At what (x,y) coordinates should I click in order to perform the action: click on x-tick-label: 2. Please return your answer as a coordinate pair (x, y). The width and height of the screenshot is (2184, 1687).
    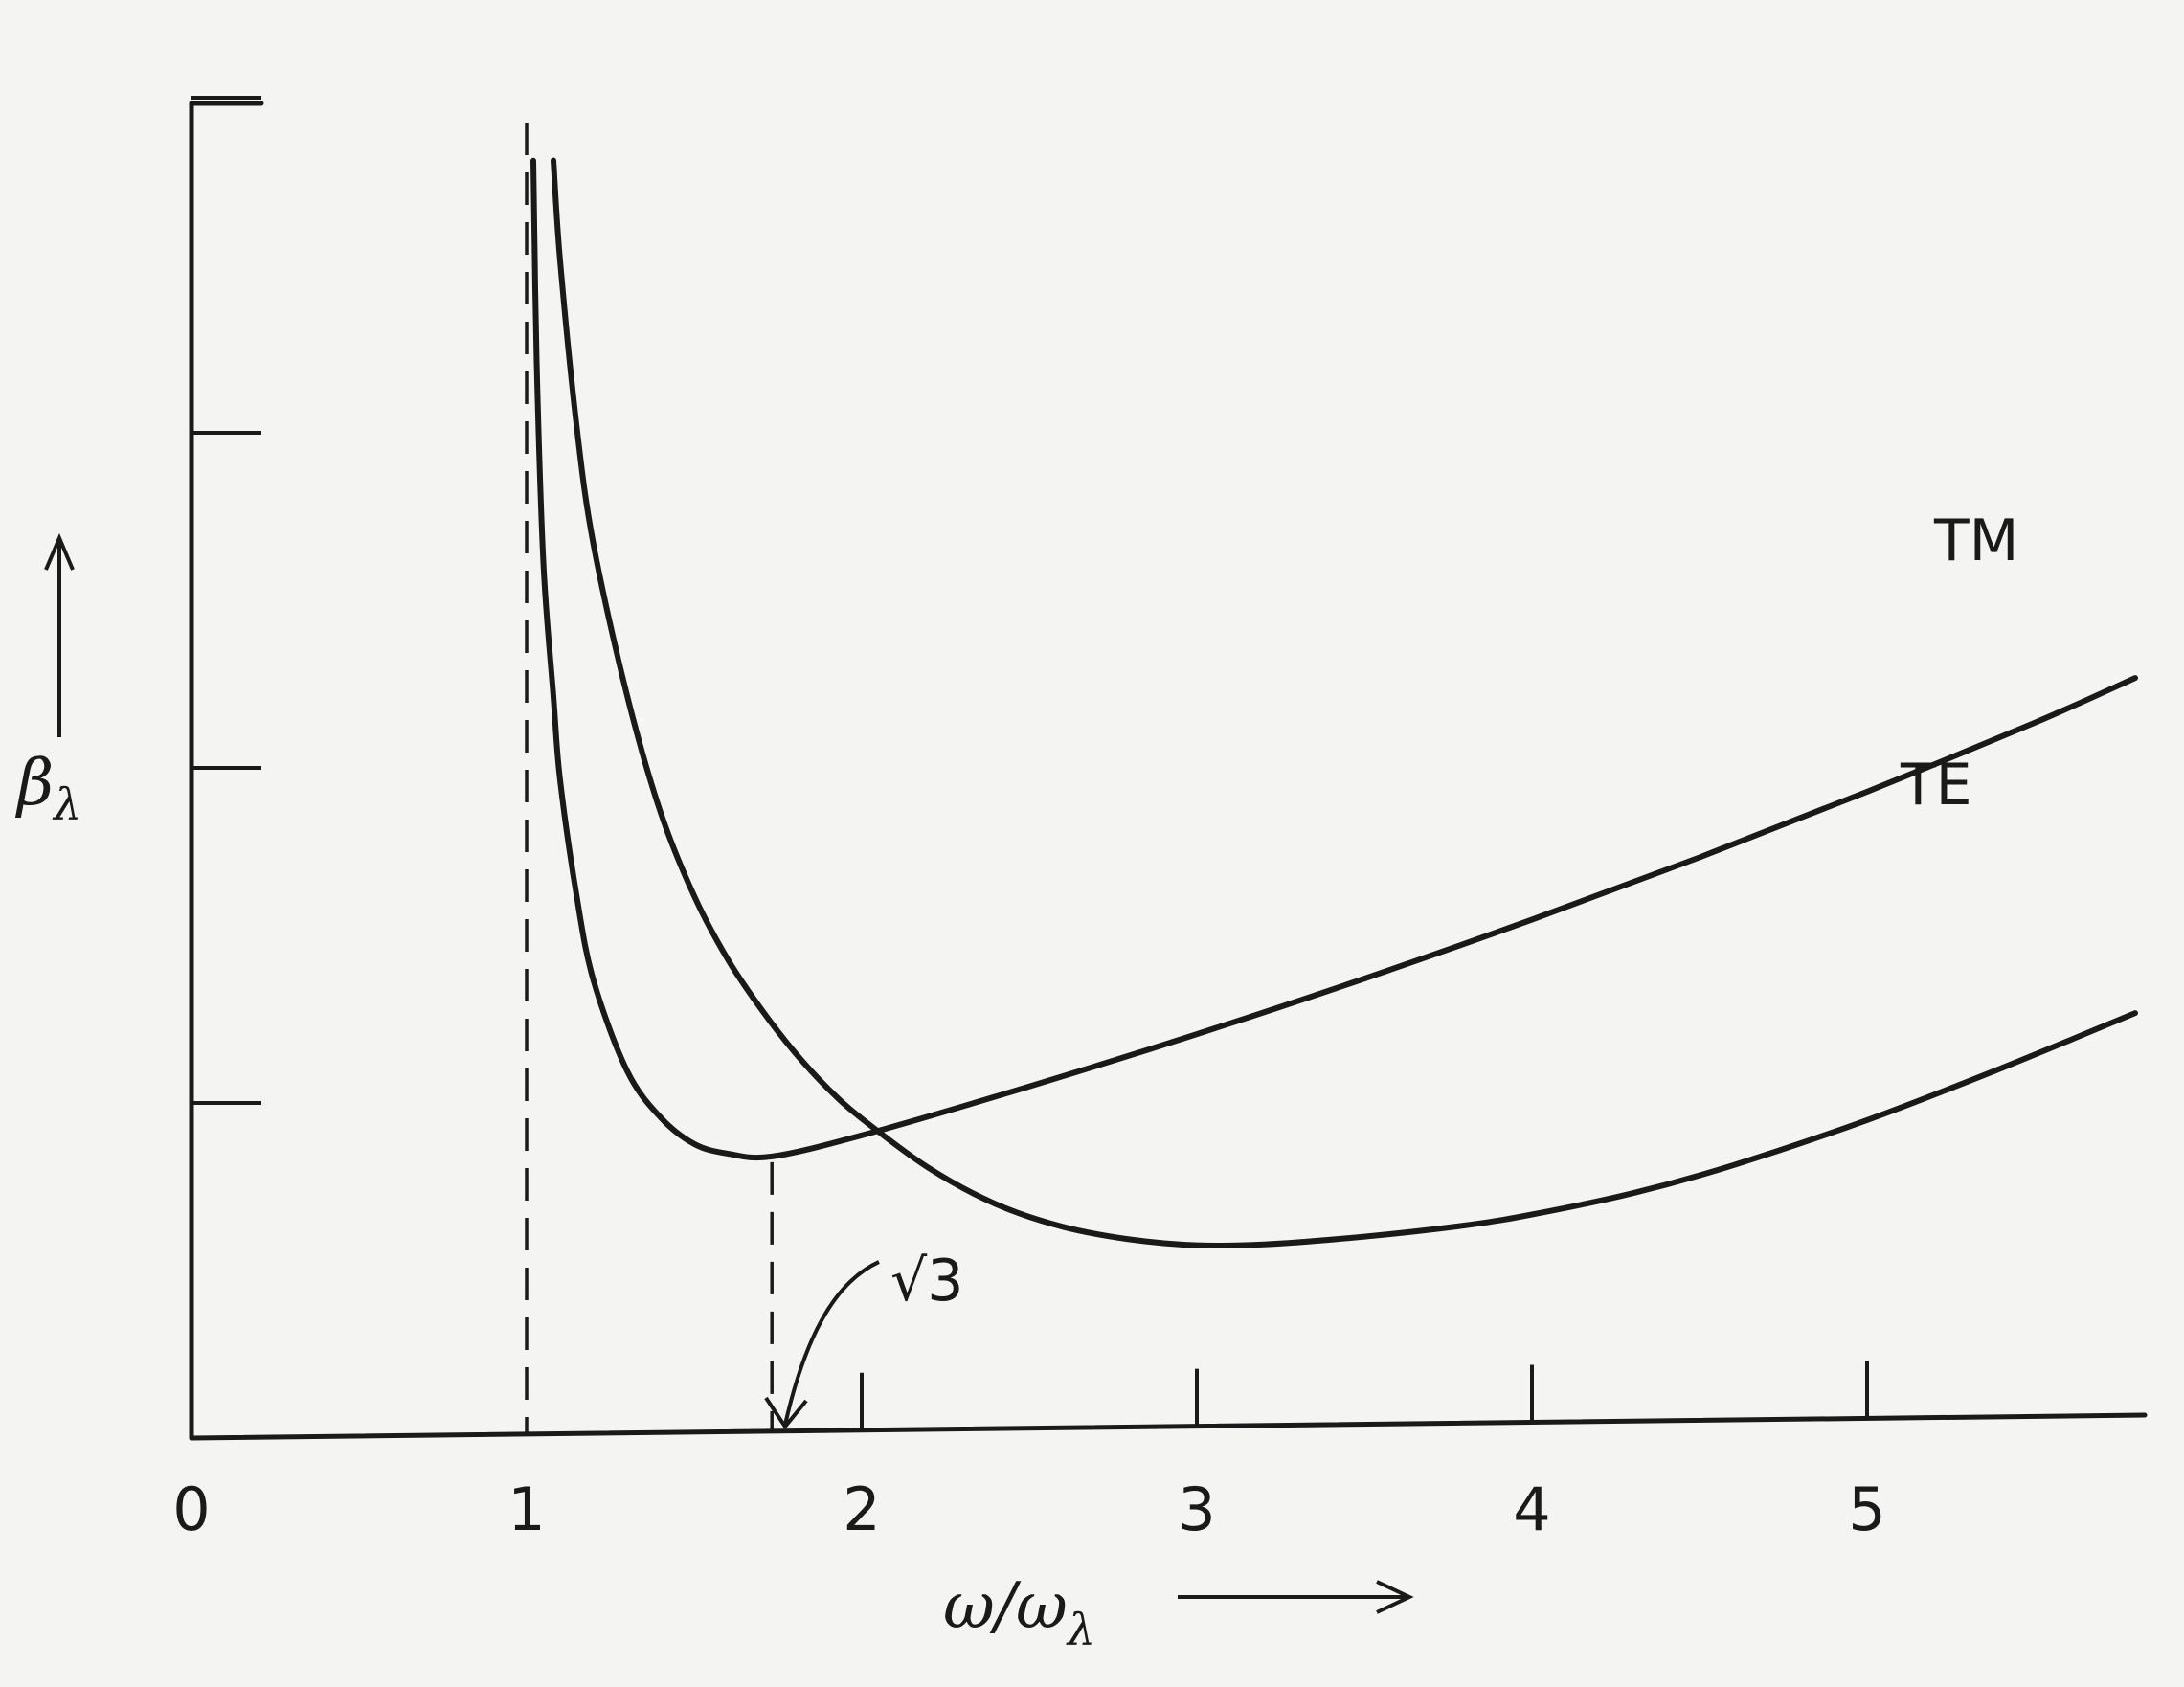
    Looking at the image, I should click on (861, 1509).